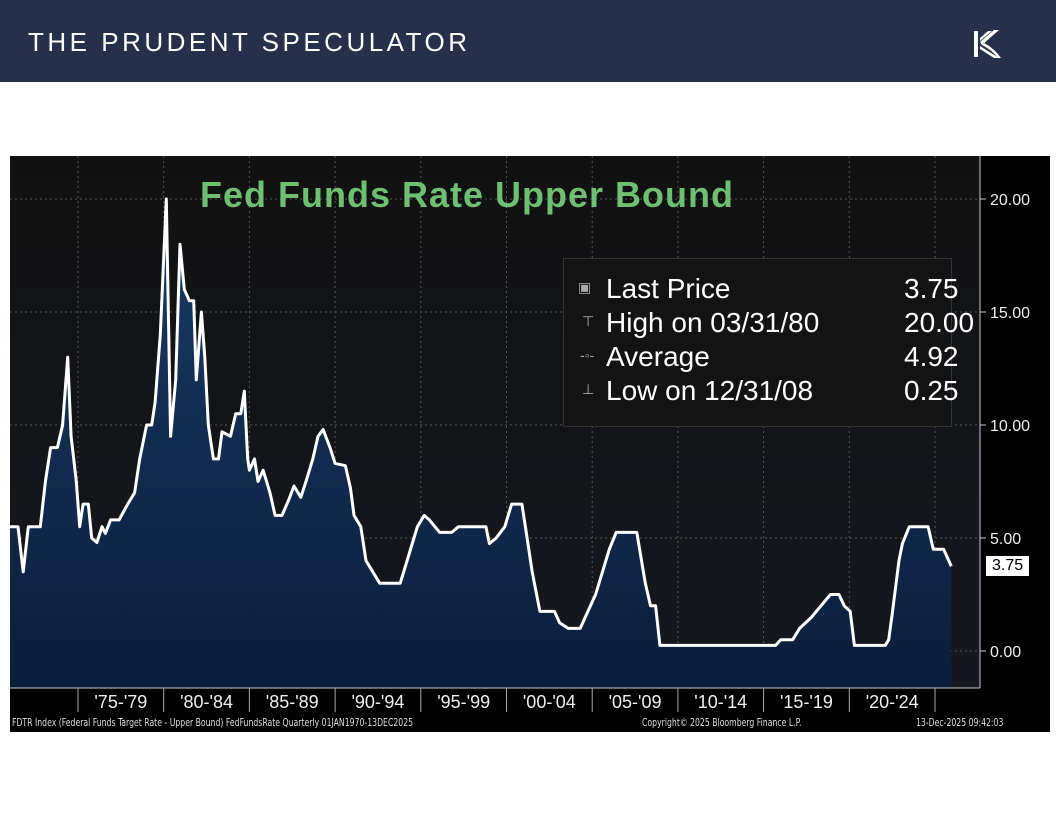  Describe the element at coordinates (635, 702) in the screenshot. I see `x-tick-label: '05-'09` at that location.